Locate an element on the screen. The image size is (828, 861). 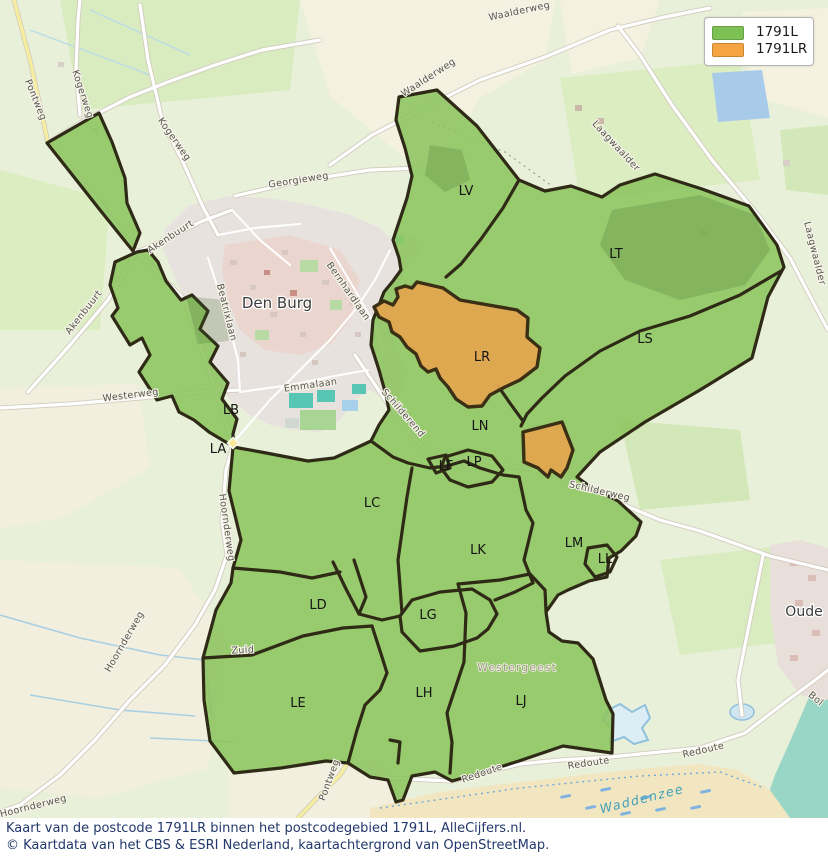
region-label-ll: LL is located at coordinates (605, 559).